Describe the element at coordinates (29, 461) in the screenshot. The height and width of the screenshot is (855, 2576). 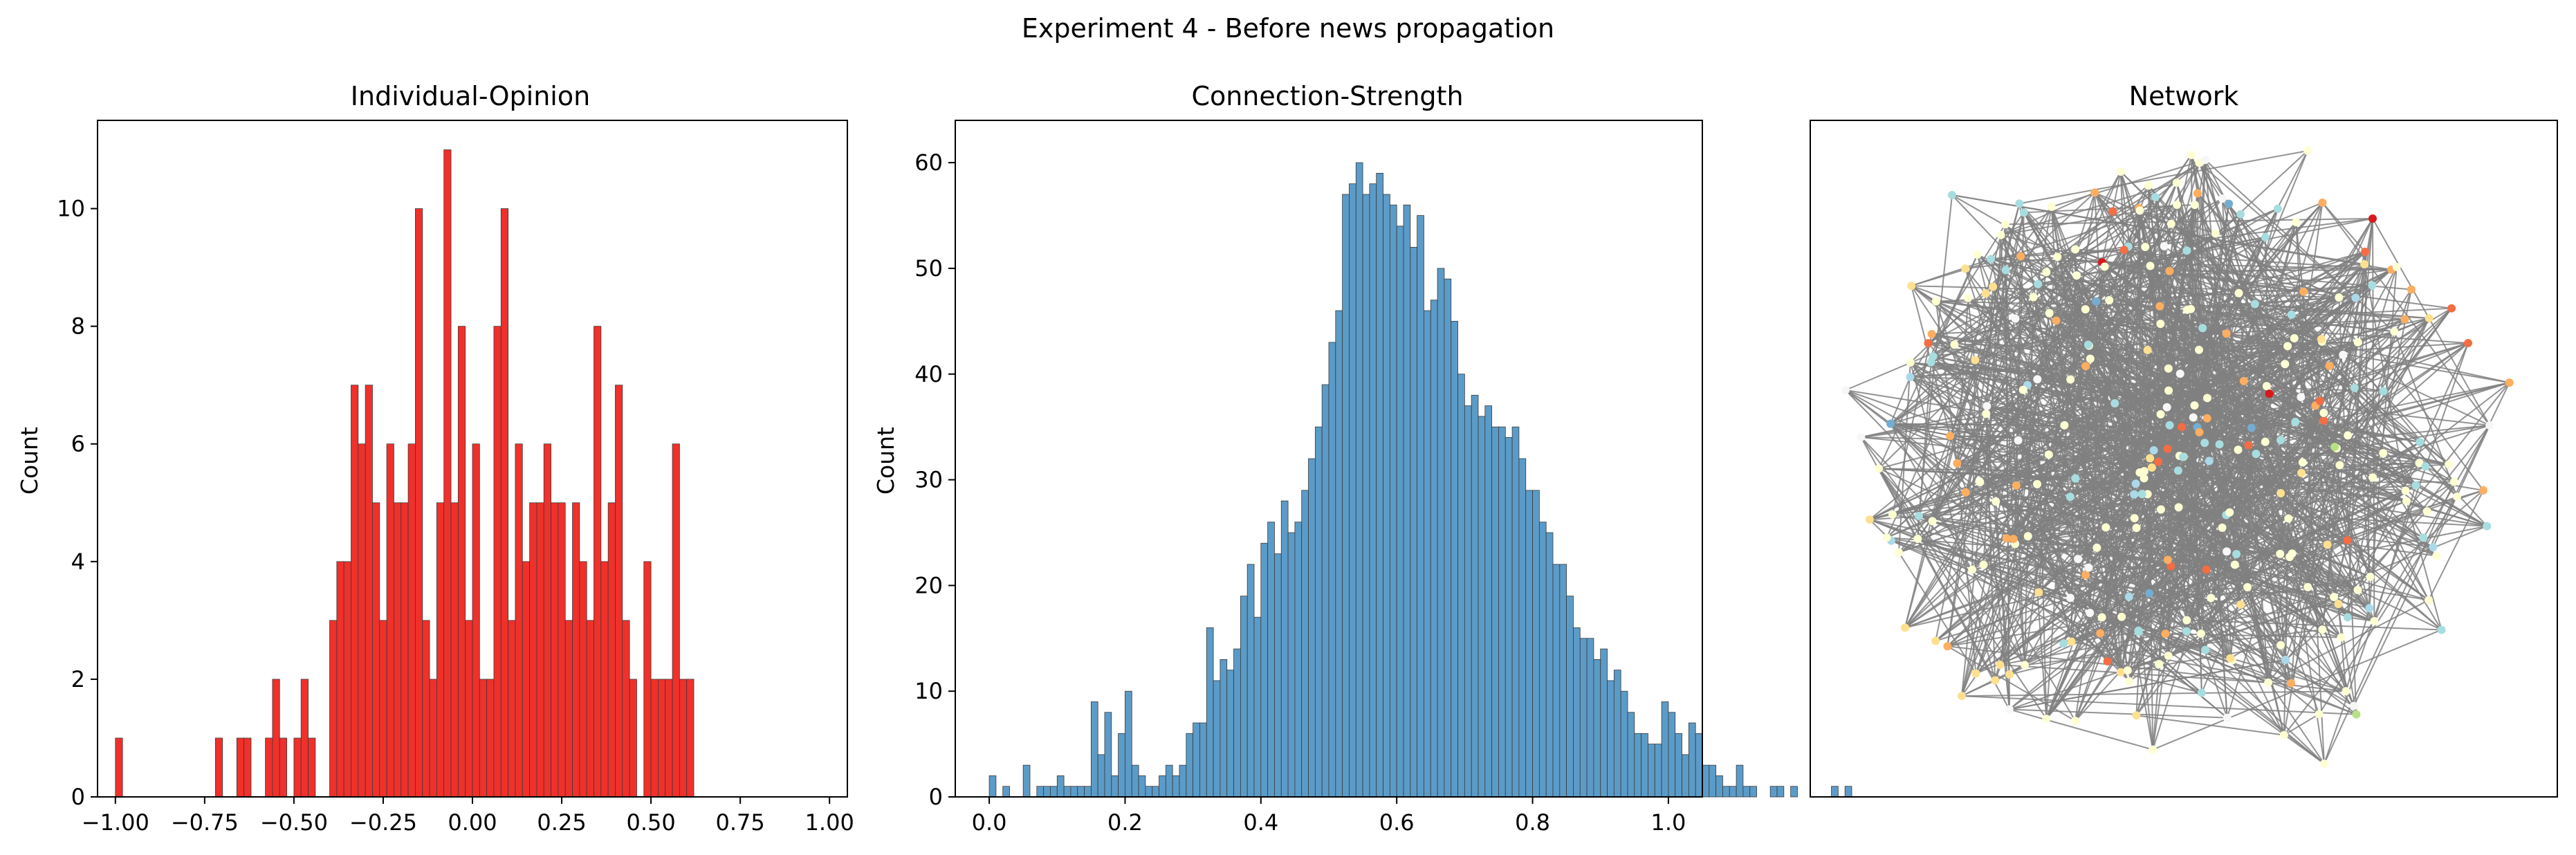
I see `y-axis-label: Count` at that location.